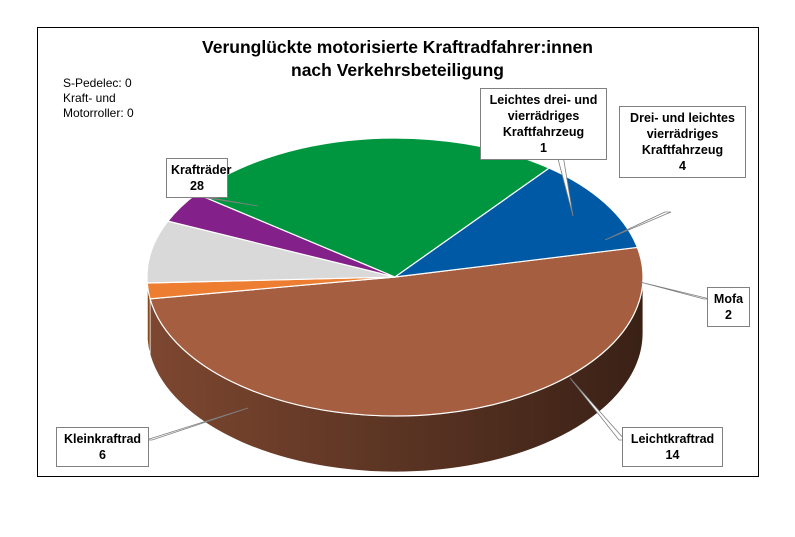 This screenshot has height=537, width=795. I want to click on slice-label-name-2-0: Drei- und leichtes, so click(682, 118).